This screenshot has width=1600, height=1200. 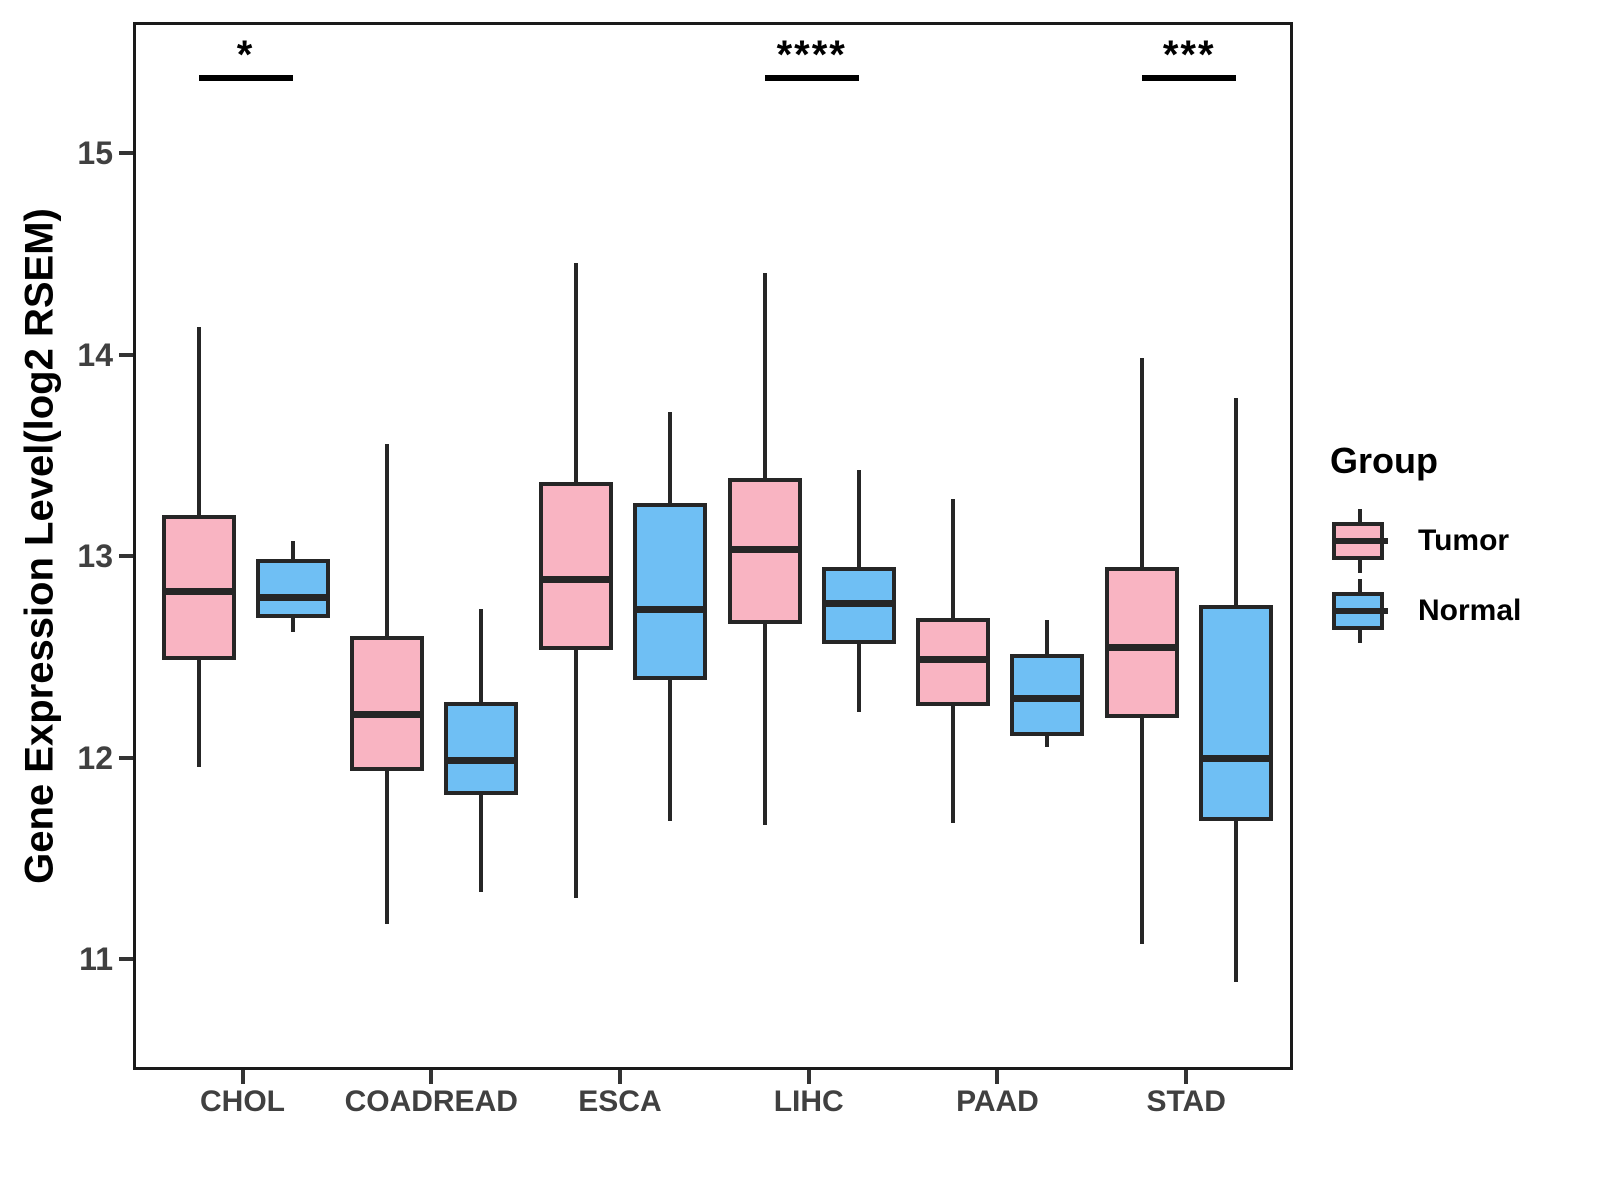 I want to click on significance-label-stad: ***, so click(x=1189, y=55).